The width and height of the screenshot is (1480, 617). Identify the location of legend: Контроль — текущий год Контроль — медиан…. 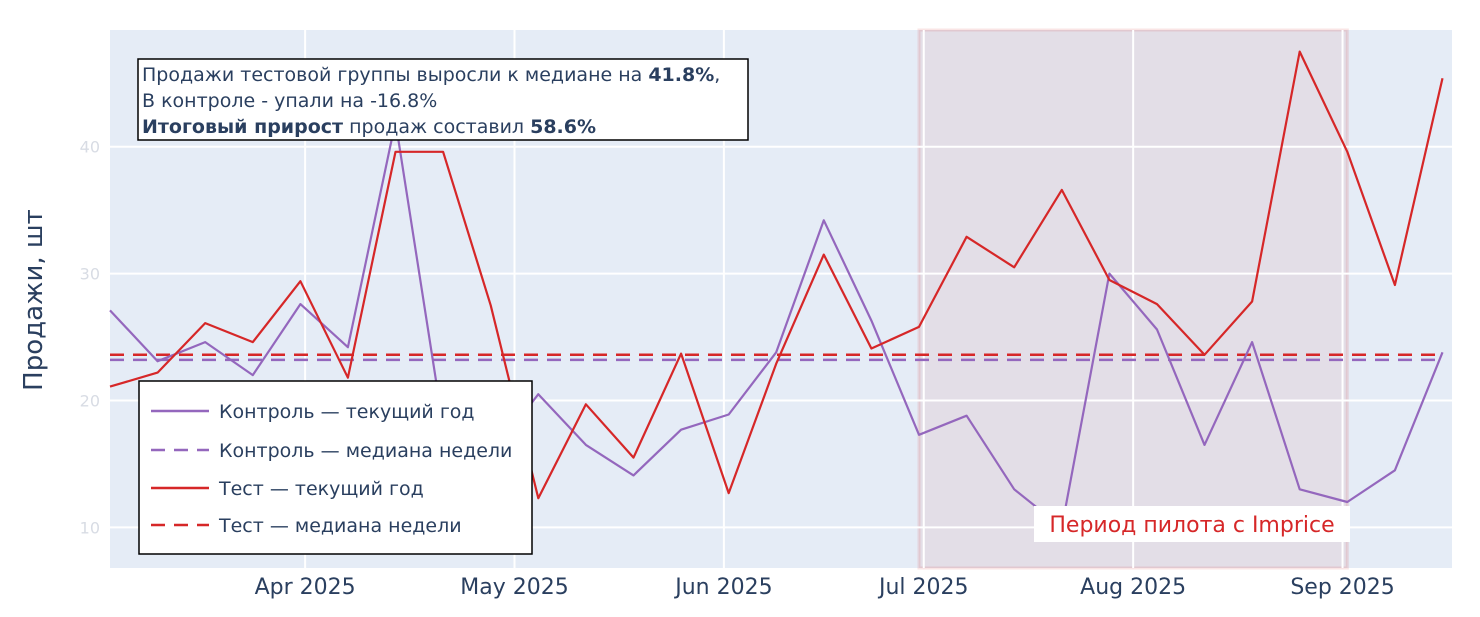
(335, 467).